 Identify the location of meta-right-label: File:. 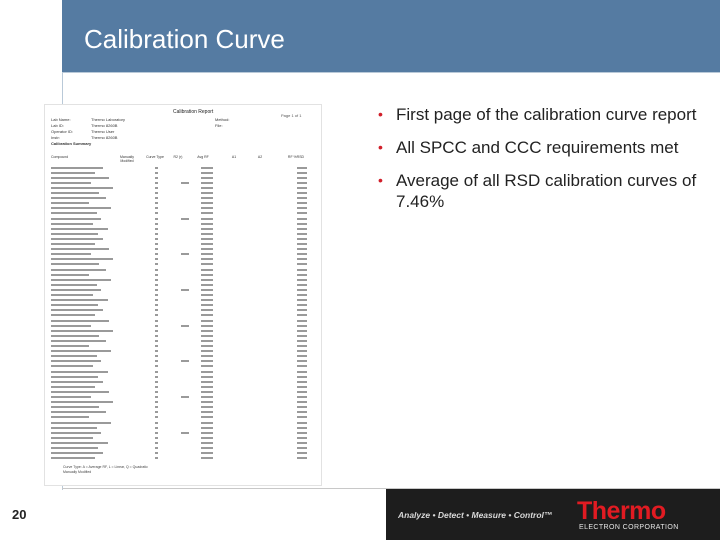
(219, 125).